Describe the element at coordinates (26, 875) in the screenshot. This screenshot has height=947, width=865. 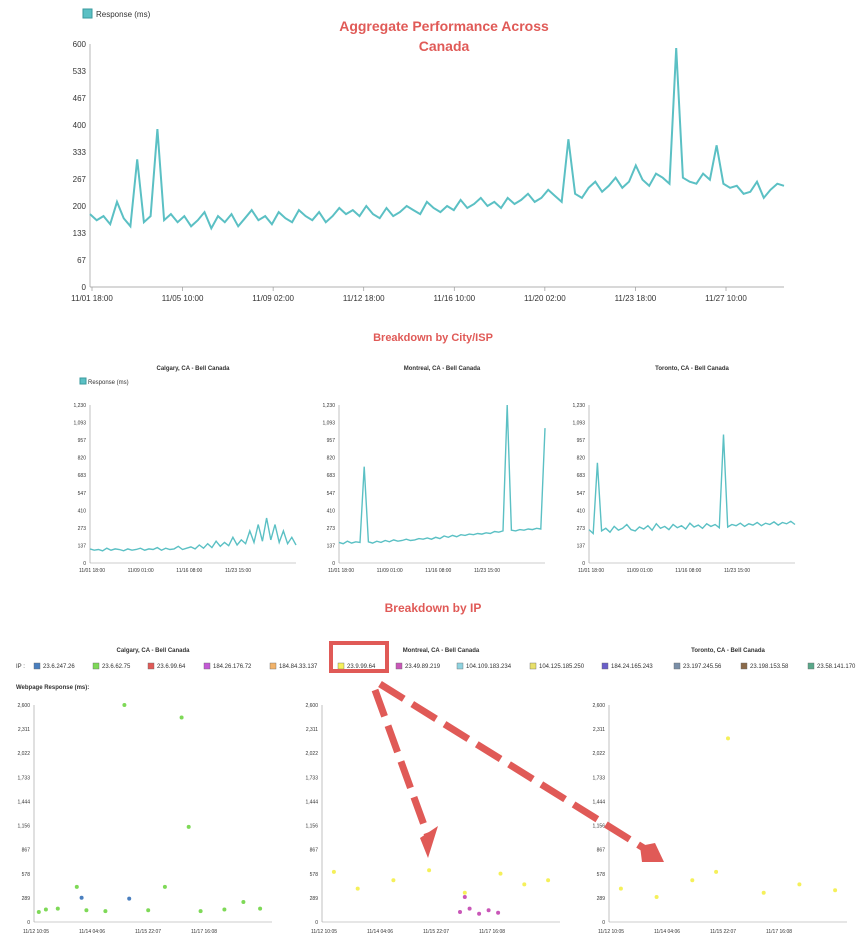
I see `ip-ytick-label: 578` at that location.